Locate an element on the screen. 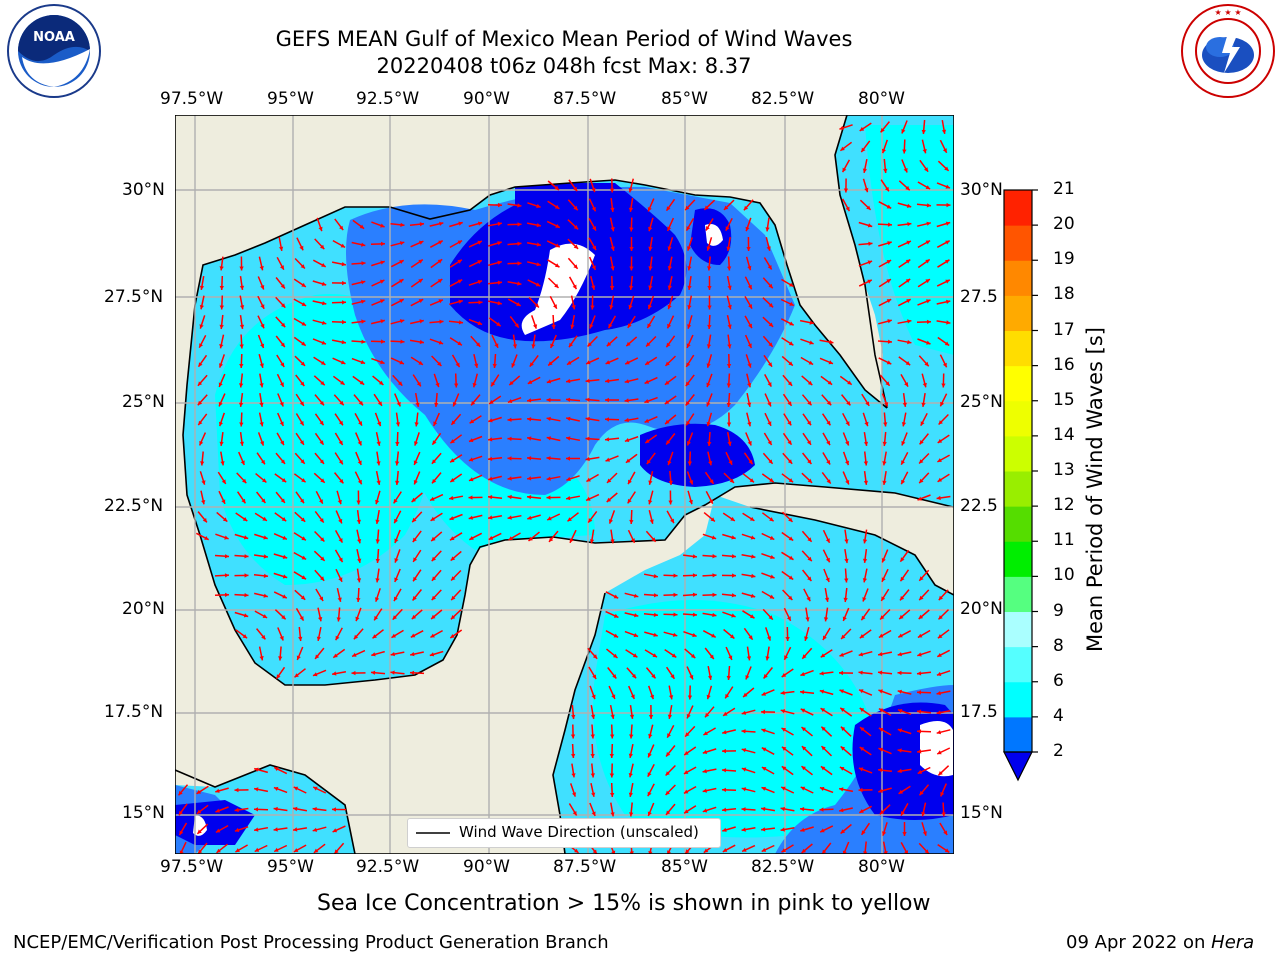 The image size is (1280, 960). colorbar-tick-label: 9 is located at coordinates (1058, 610).